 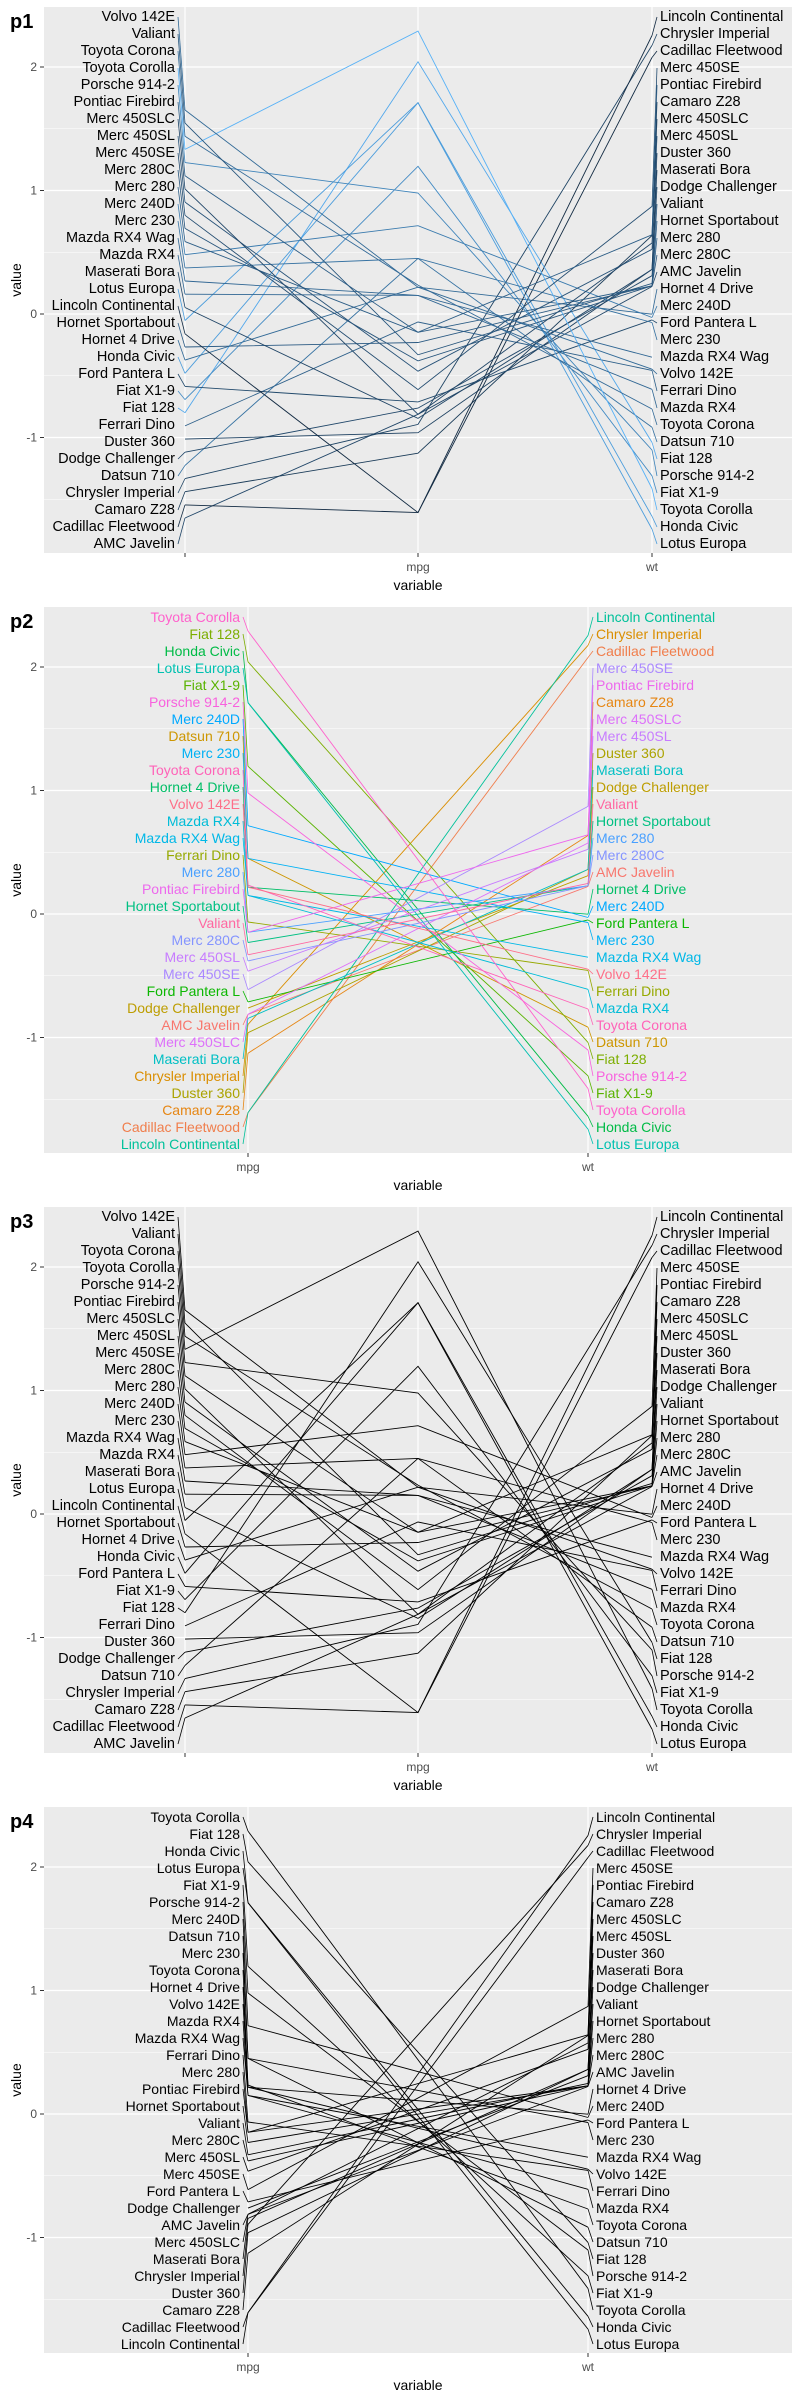 What do you see at coordinates (139, 17) in the screenshot?
I see `name-axis-label: Volvo 142E` at bounding box center [139, 17].